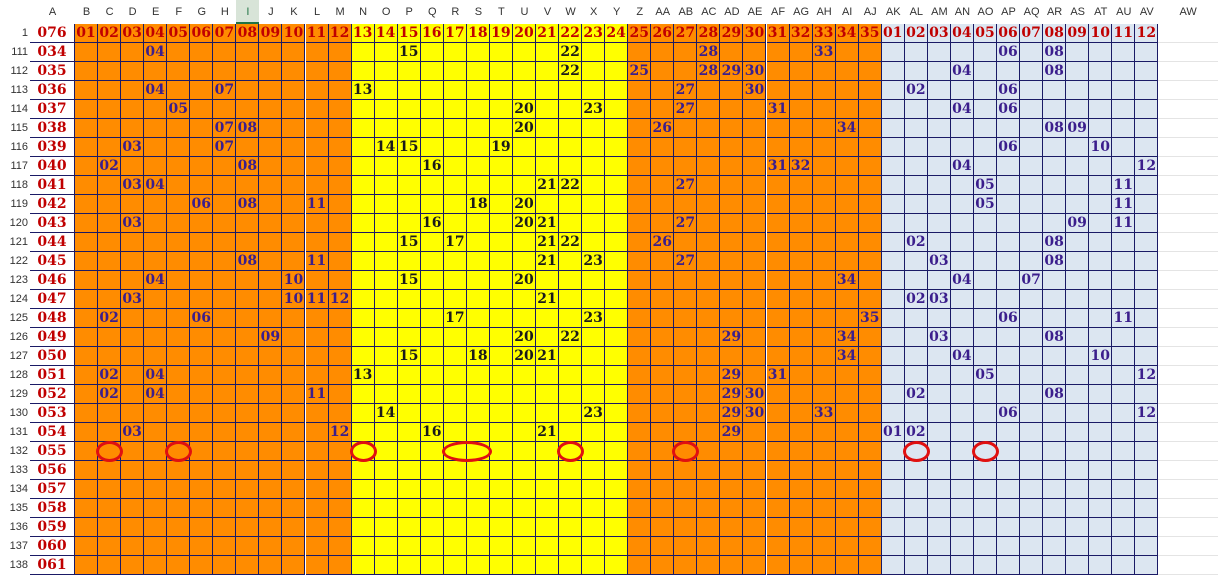 This screenshot has width=1218, height=575. I want to click on header-number-cell: 32, so click(801, 33).